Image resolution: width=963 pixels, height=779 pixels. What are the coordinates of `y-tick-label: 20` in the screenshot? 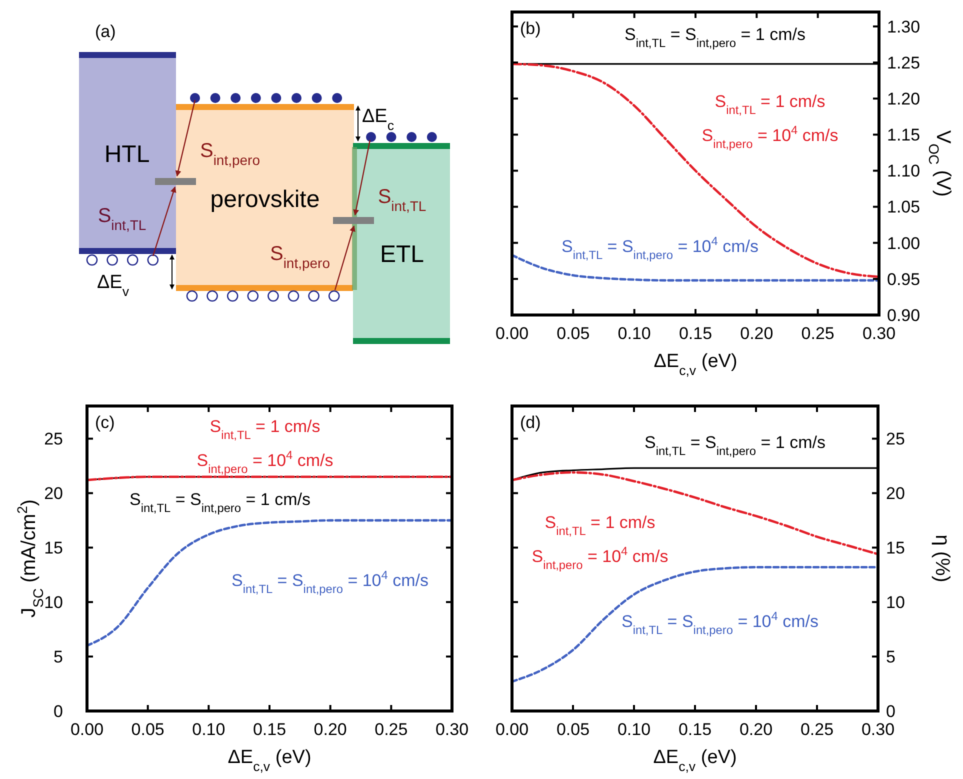 It's located at (53, 494).